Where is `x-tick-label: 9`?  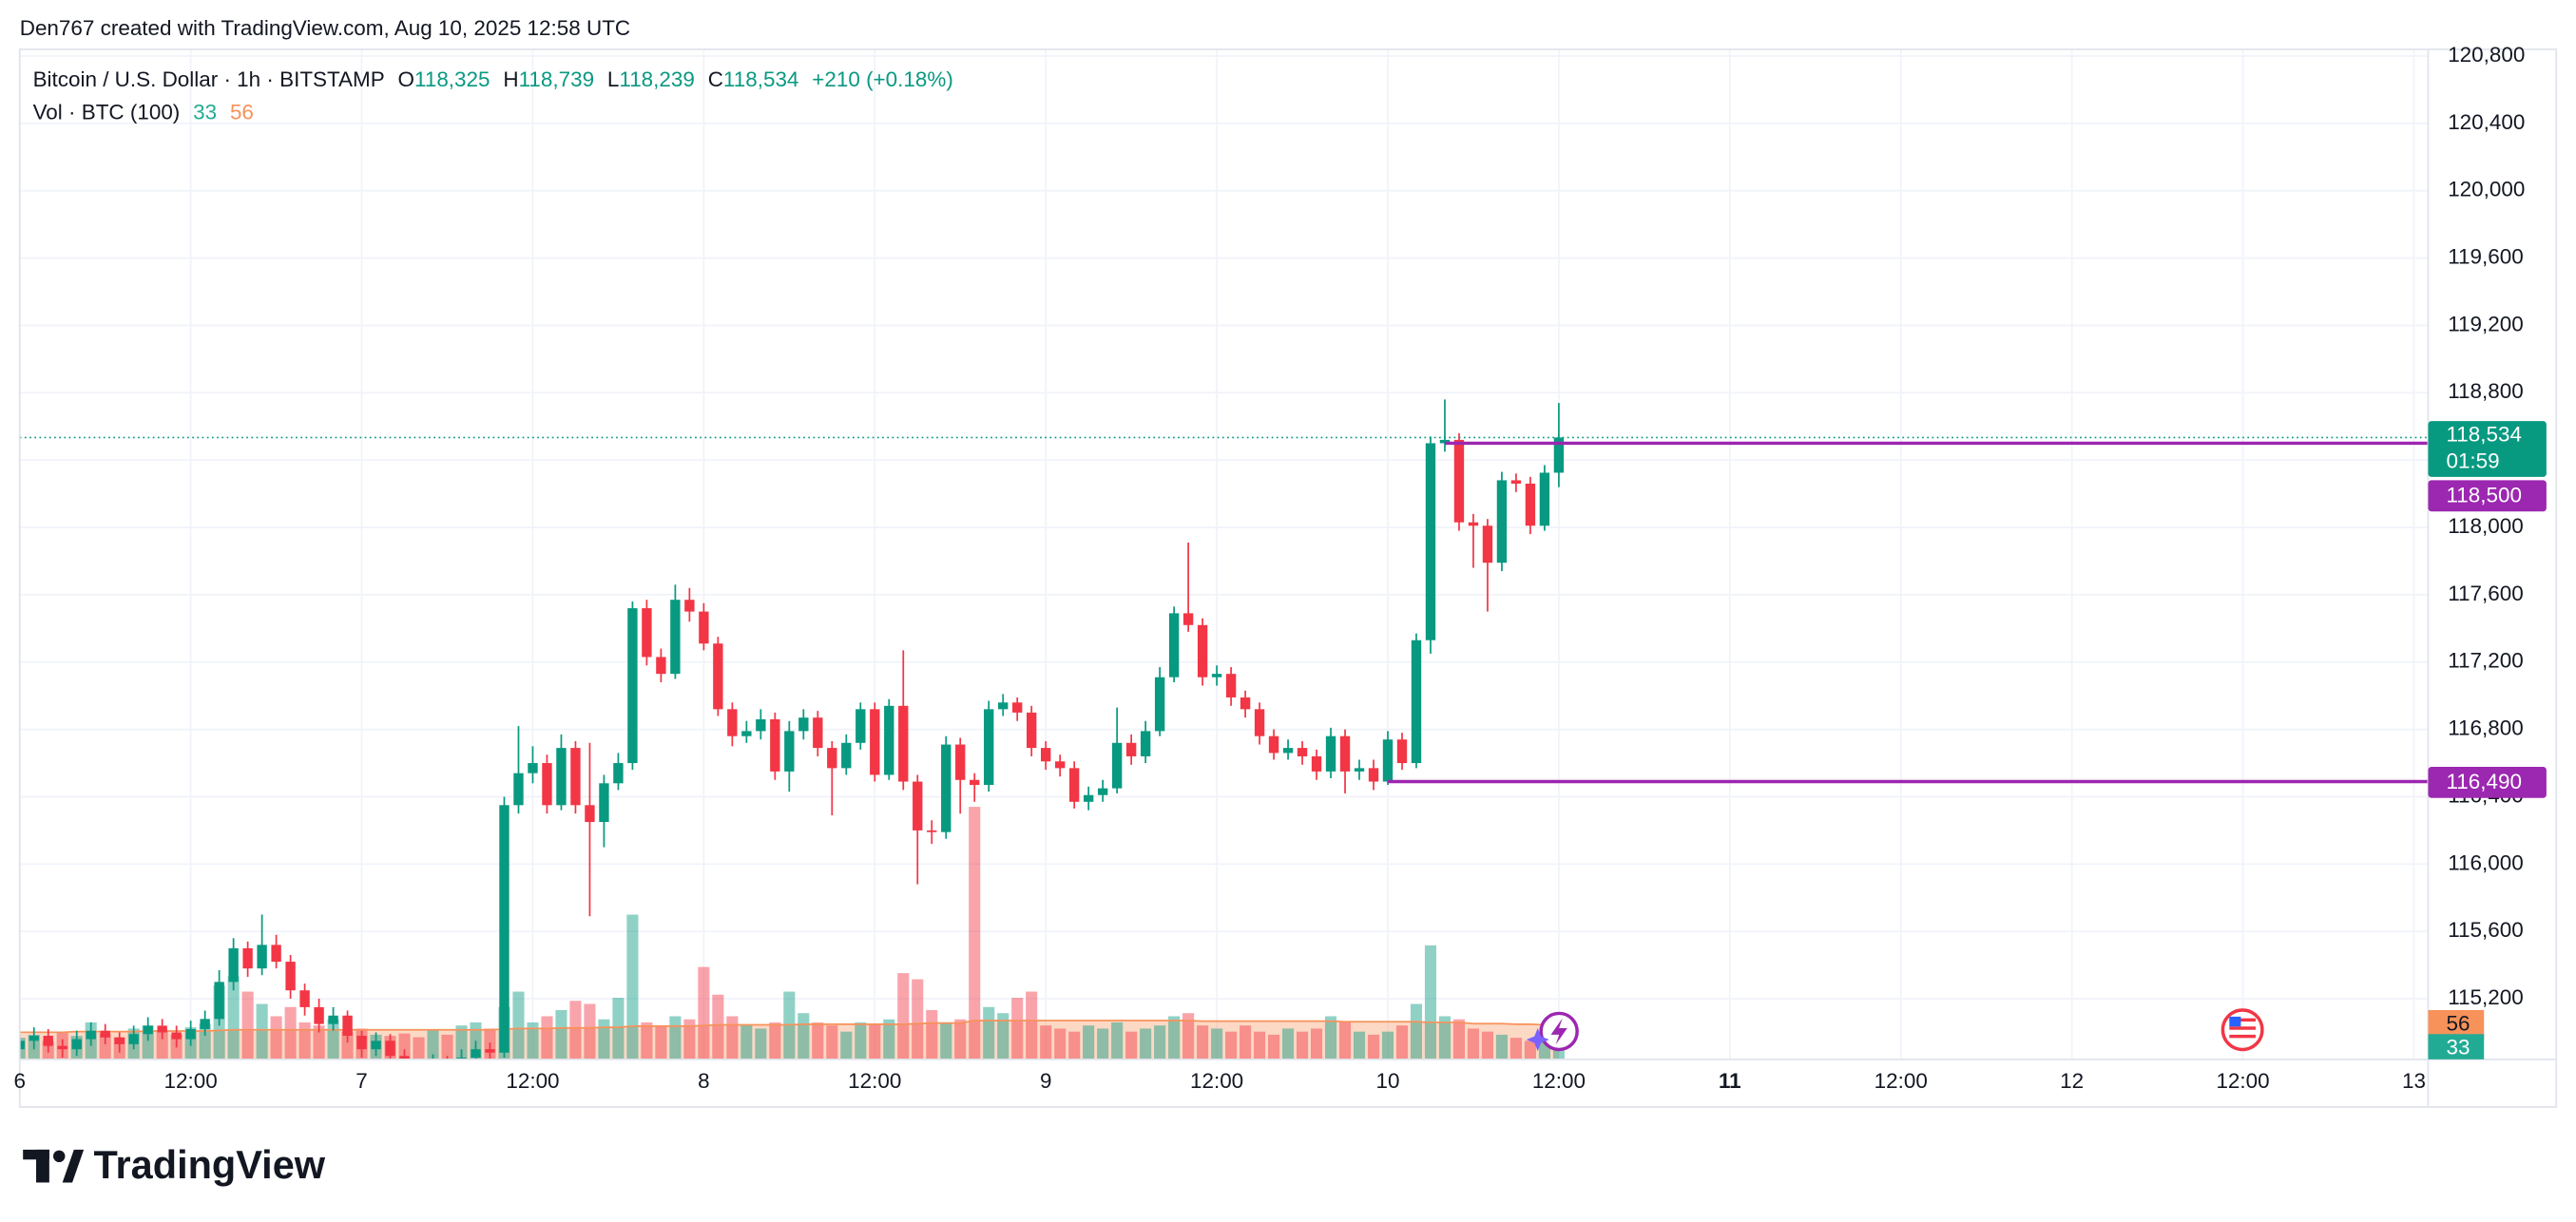 x-tick-label: 9 is located at coordinates (1046, 1081).